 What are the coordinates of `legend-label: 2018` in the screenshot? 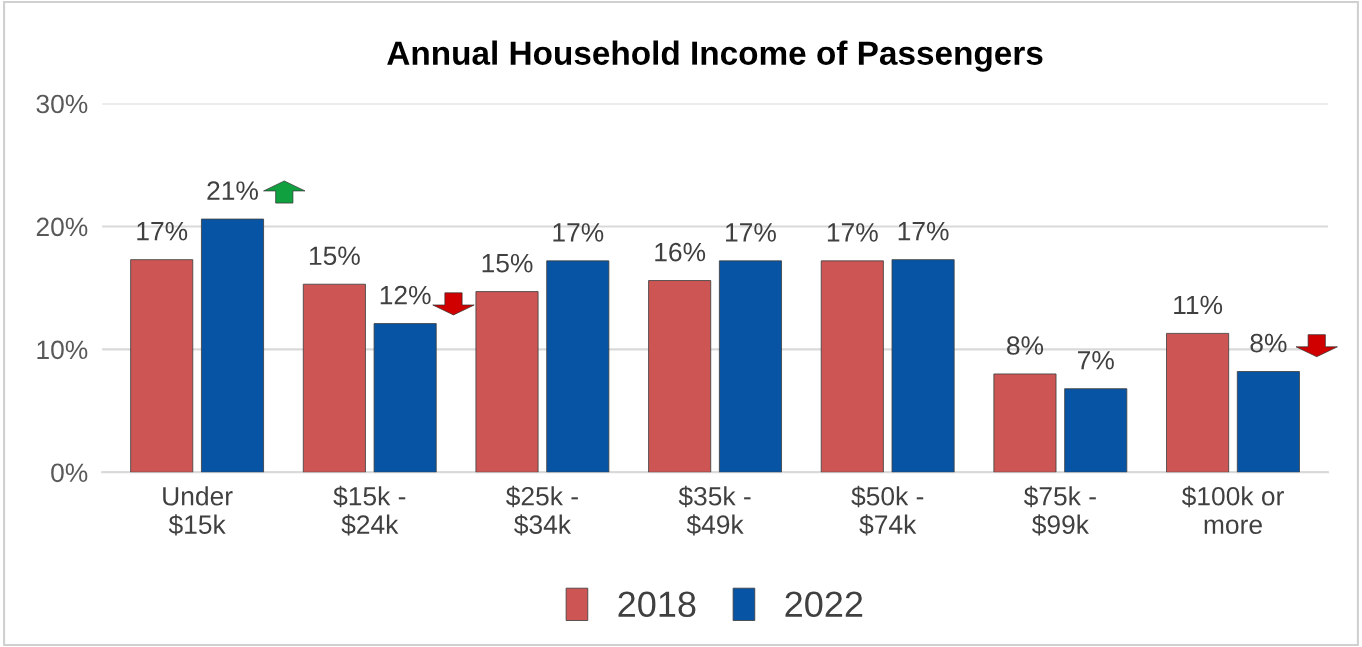 It's located at (657, 604).